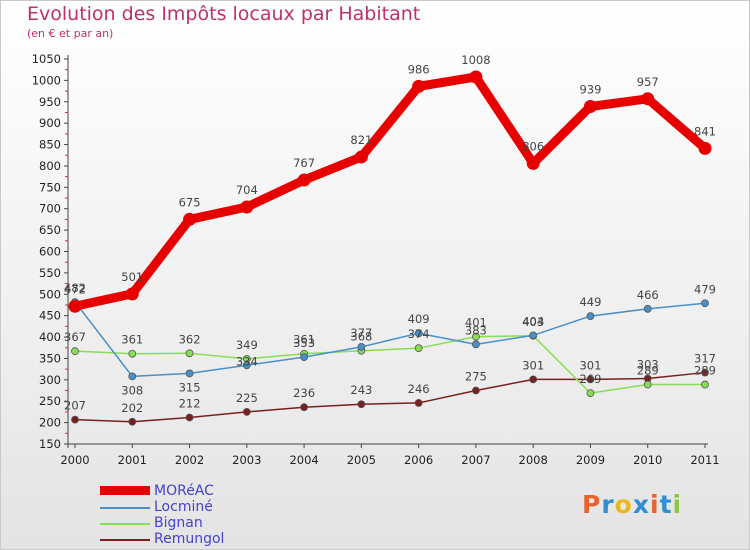  What do you see at coordinates (189, 539) in the screenshot?
I see `legend-label-remungol: Remungol` at bounding box center [189, 539].